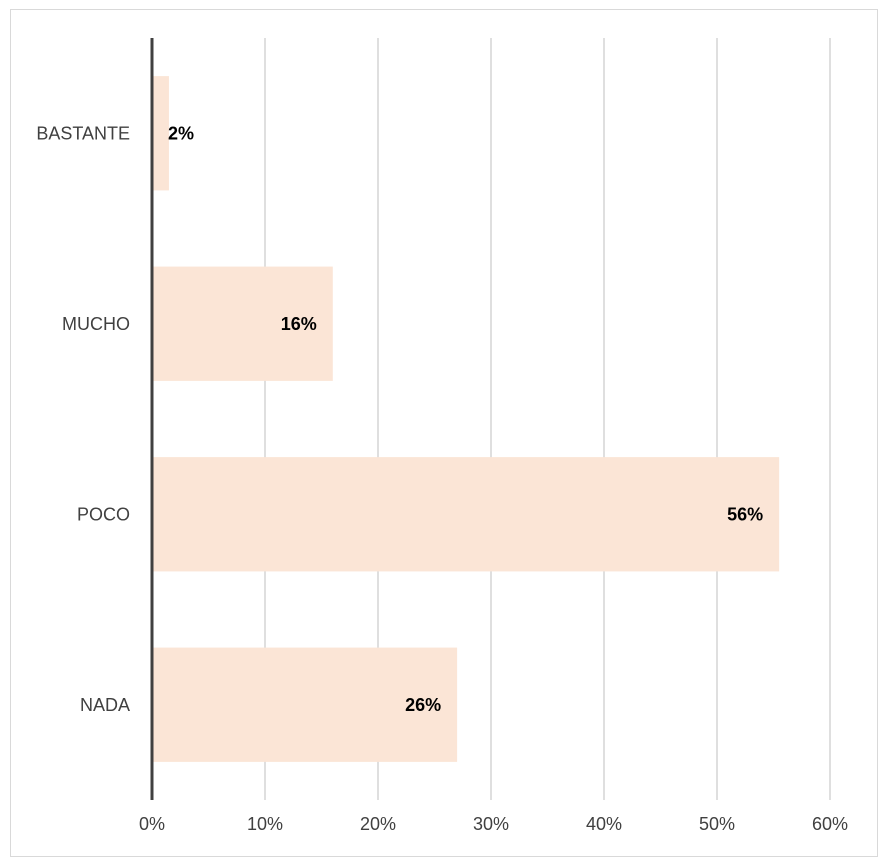 This screenshot has height=859, width=879. What do you see at coordinates (299, 324) in the screenshot?
I see `data-label: 16%` at bounding box center [299, 324].